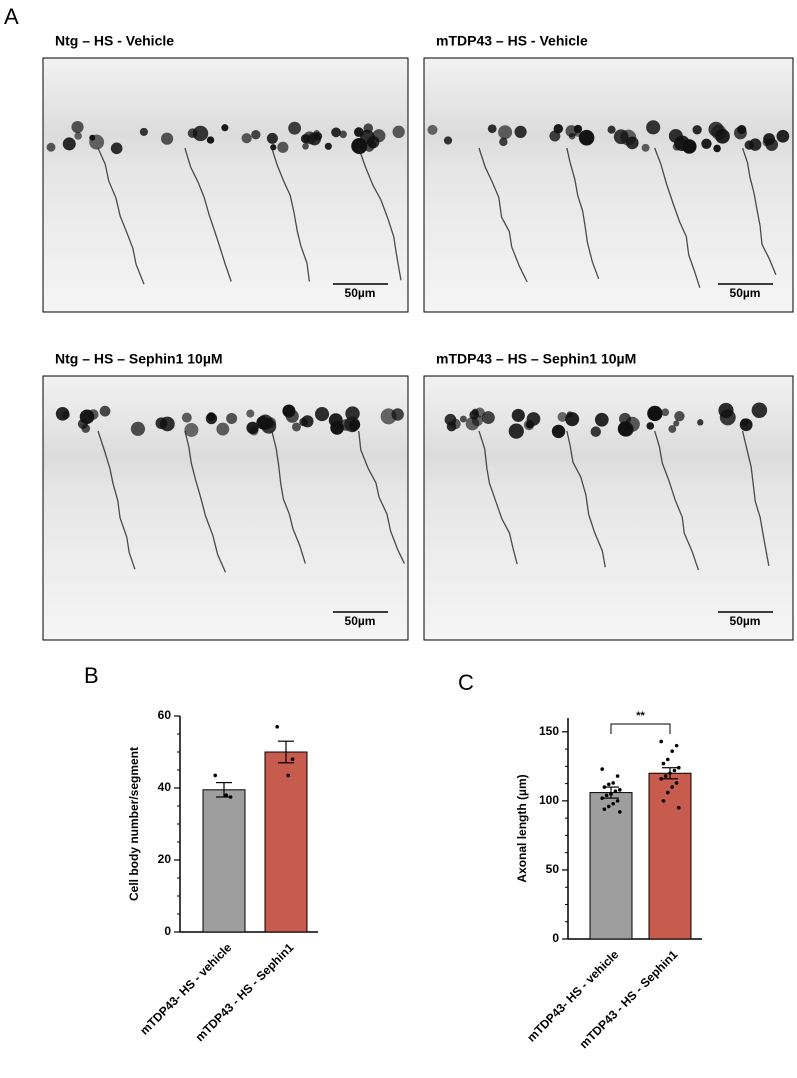 The height and width of the screenshot is (1078, 797). What do you see at coordinates (549, 800) in the screenshot?
I see `y-tick-label: 100` at bounding box center [549, 800].